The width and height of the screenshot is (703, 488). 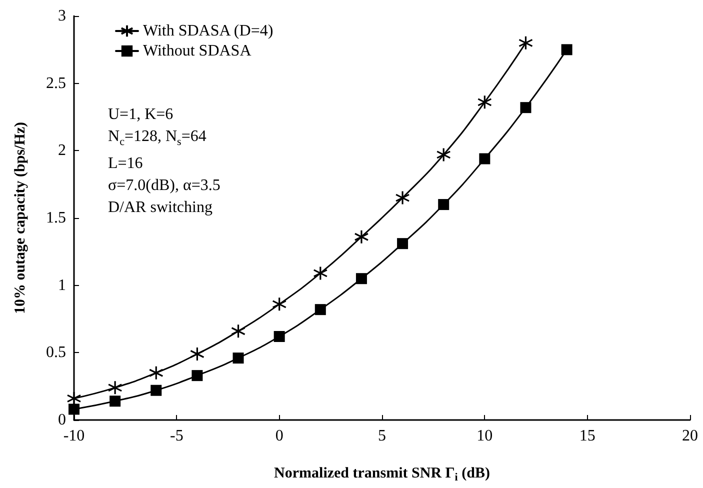 I want to click on annotation: D/AR switching, so click(x=161, y=208).